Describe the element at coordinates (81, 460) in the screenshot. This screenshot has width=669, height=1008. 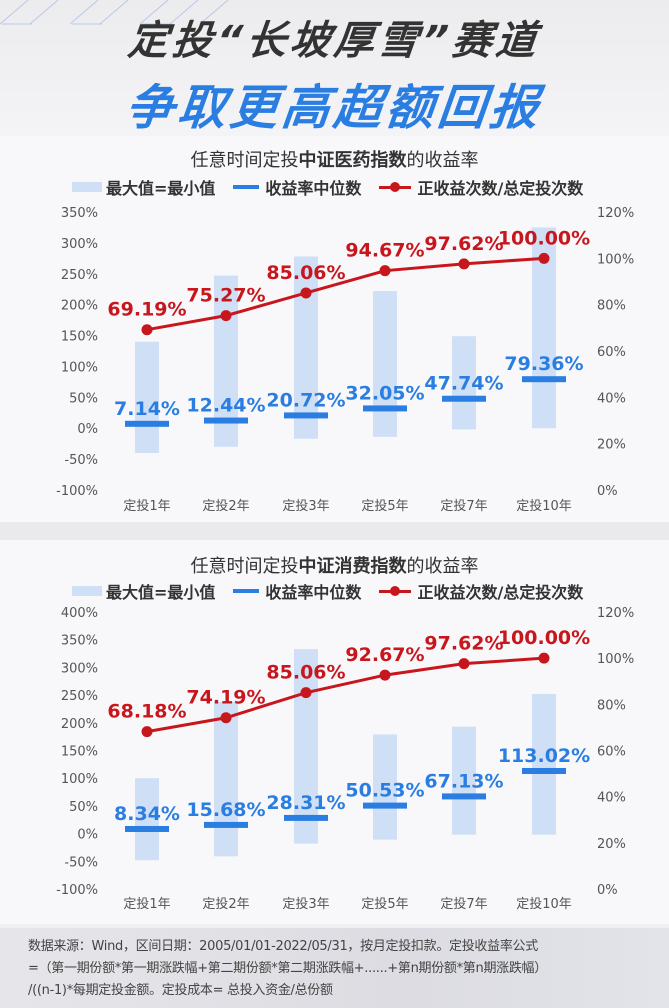
I see `left-axis-tick: -50%` at that location.